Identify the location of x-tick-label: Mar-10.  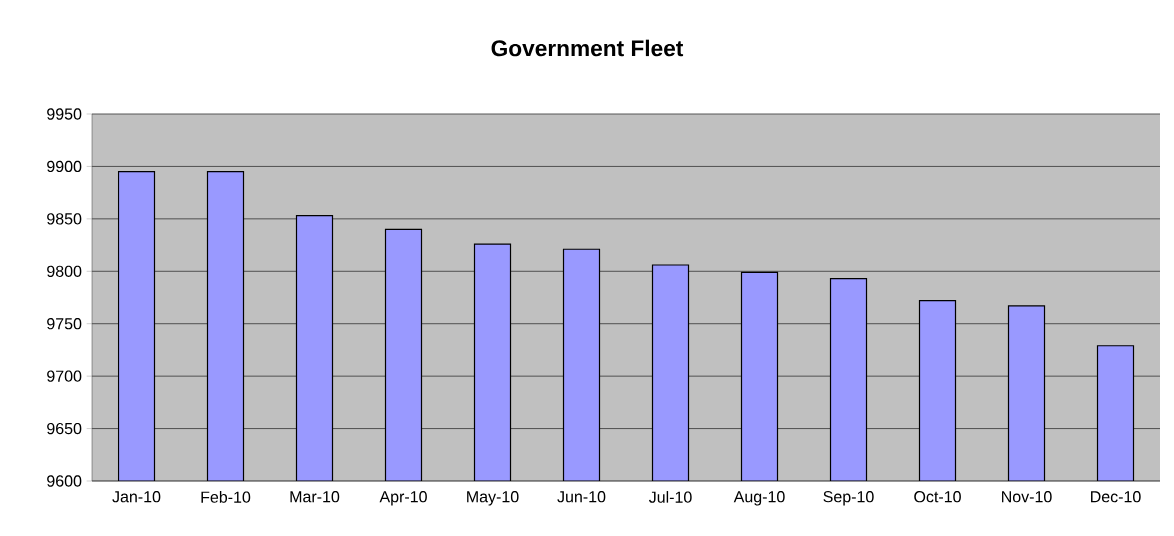
(315, 497).